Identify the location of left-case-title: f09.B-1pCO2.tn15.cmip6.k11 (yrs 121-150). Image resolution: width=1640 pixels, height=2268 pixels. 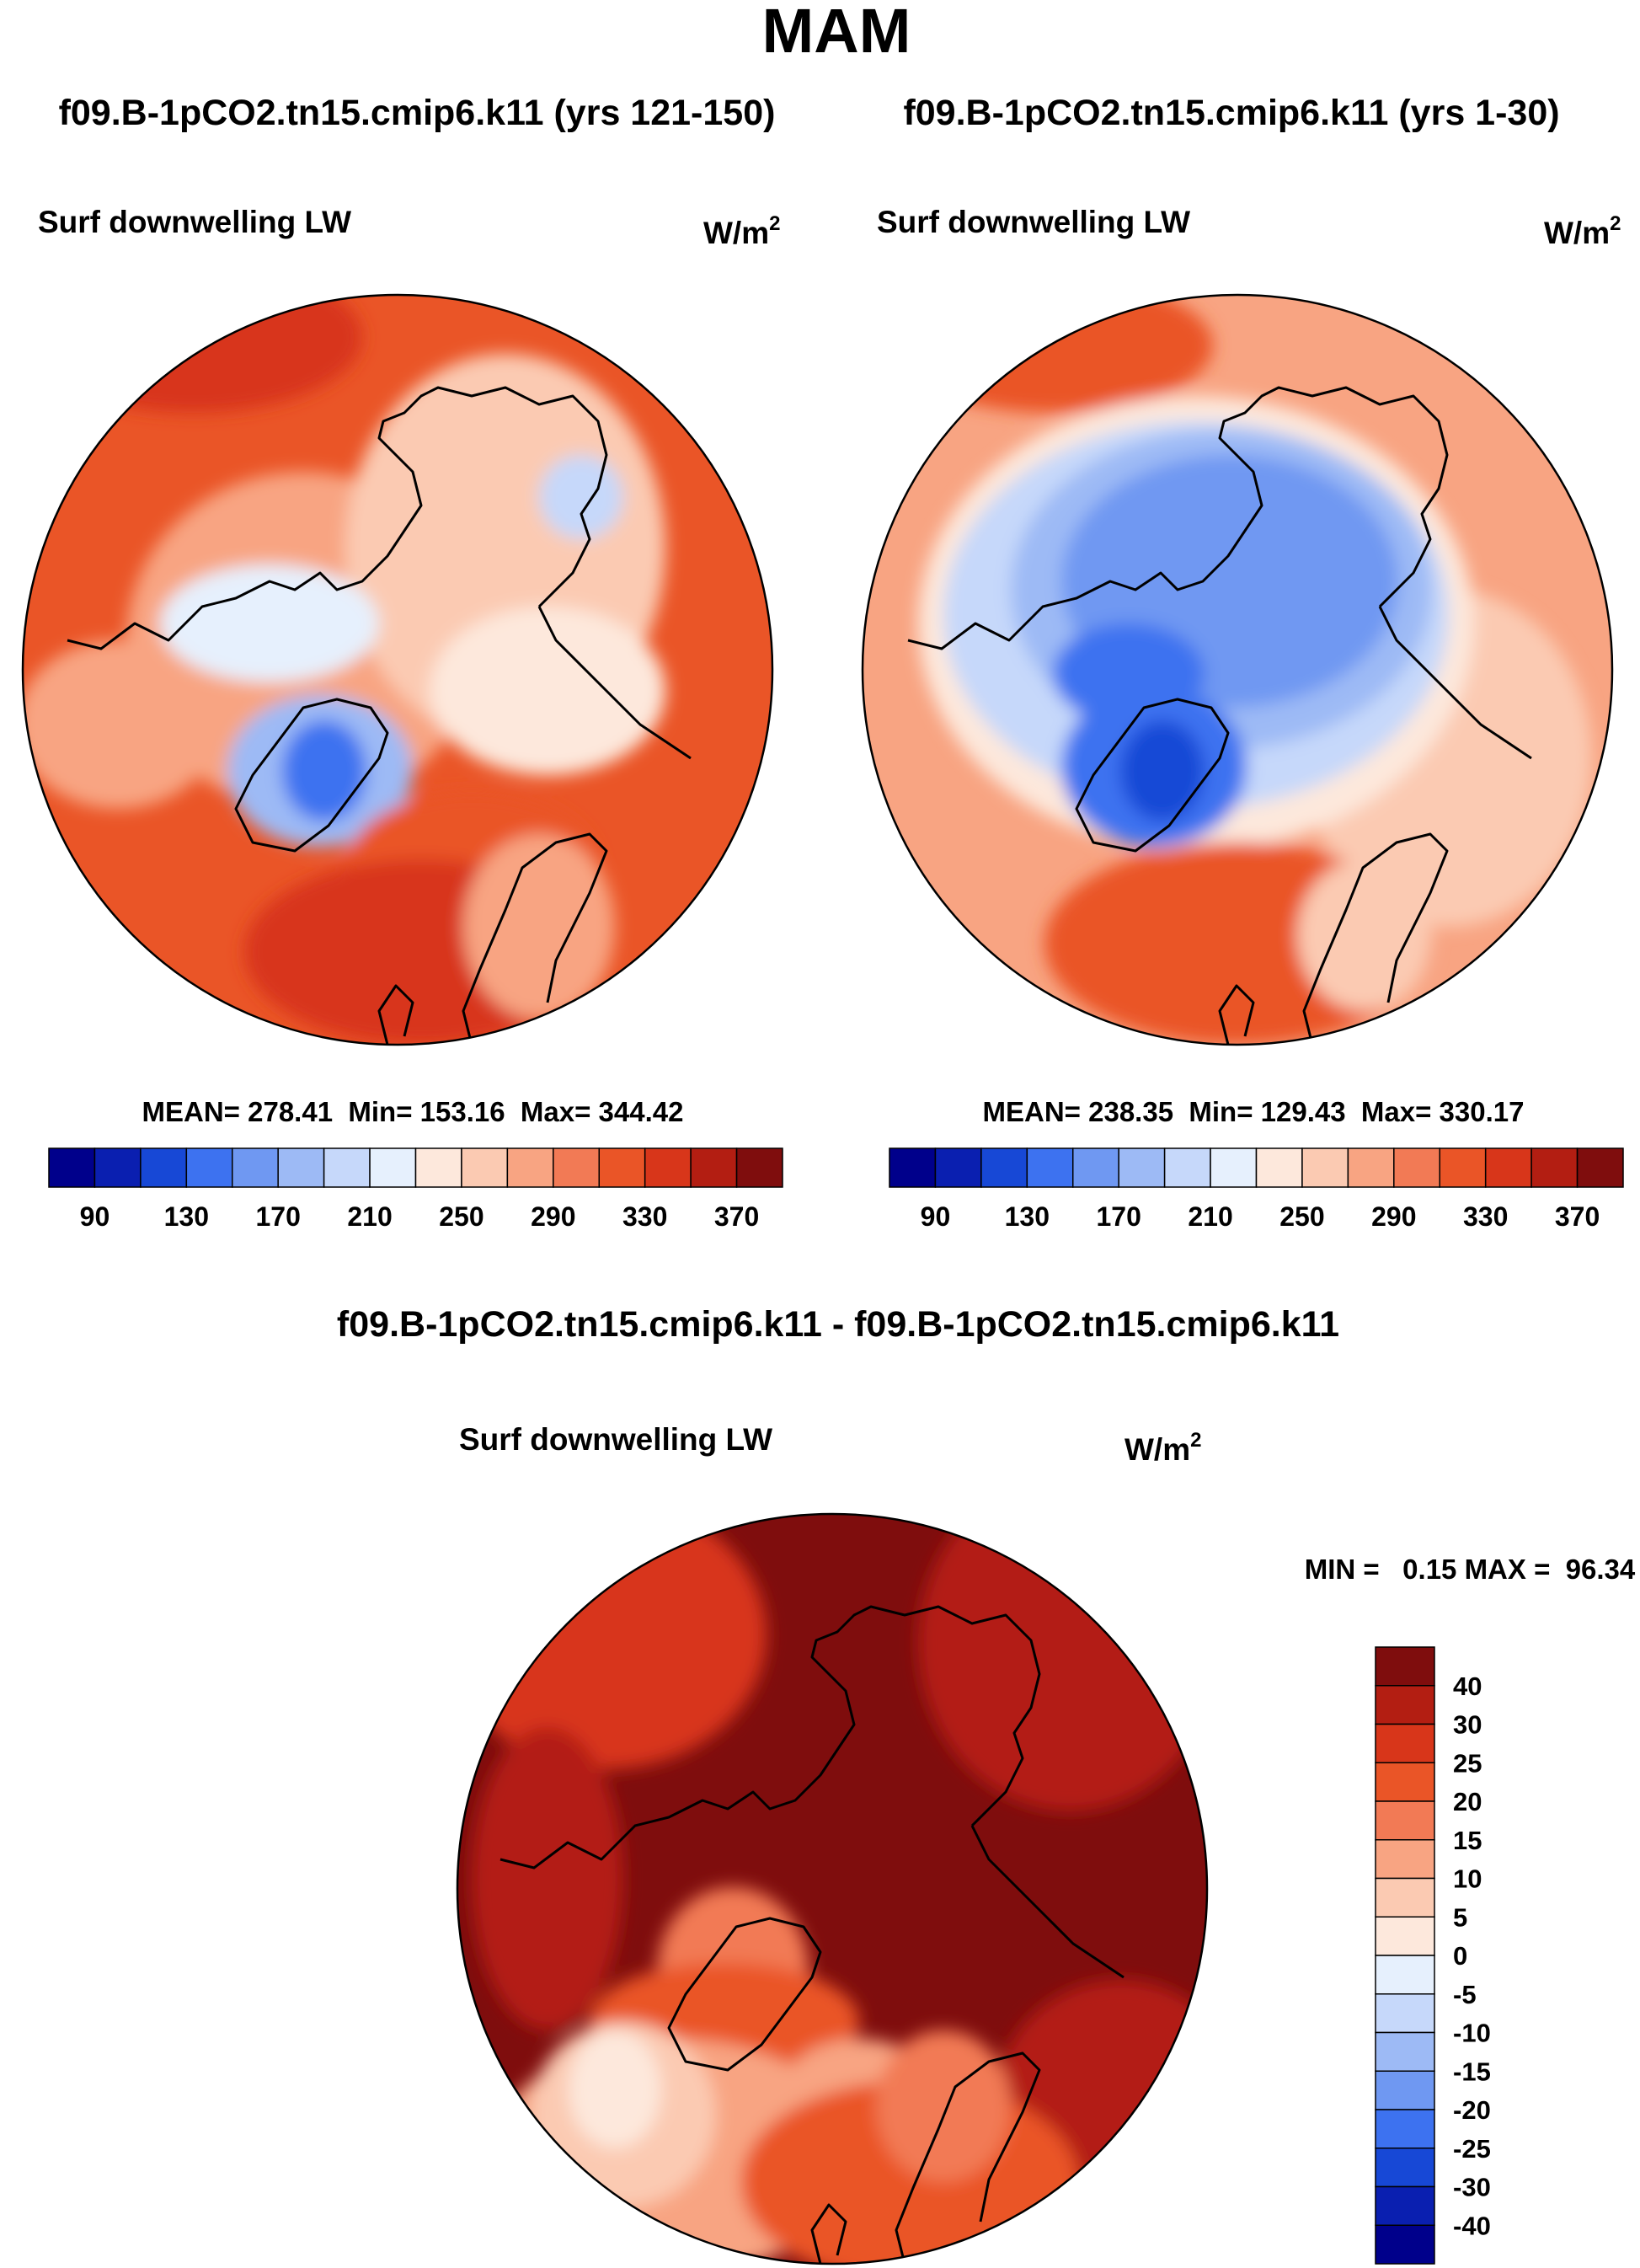
(417, 113).